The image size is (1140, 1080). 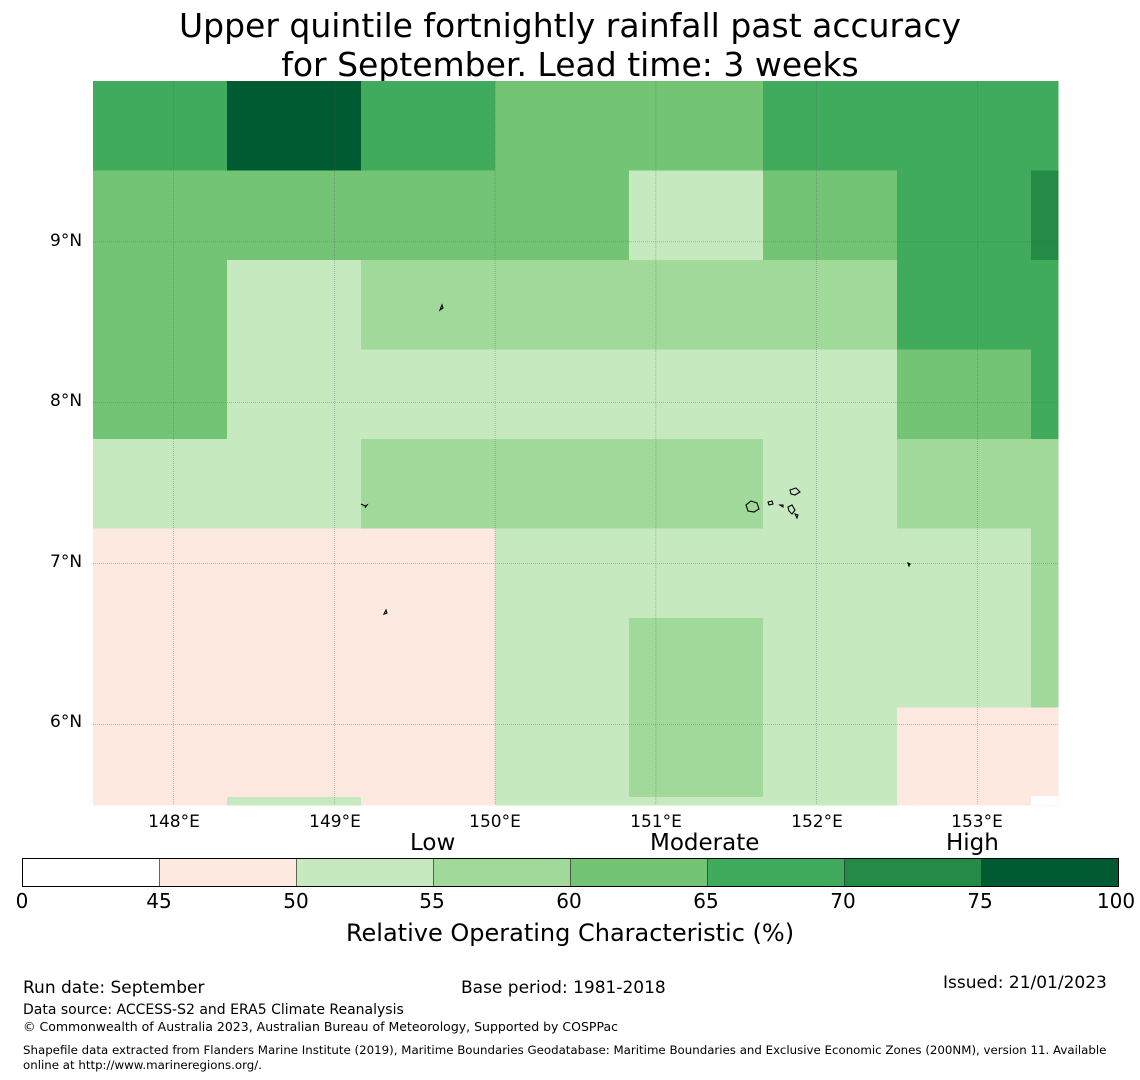 What do you see at coordinates (843, 901) in the screenshot?
I see `colorbar-tick: 70` at bounding box center [843, 901].